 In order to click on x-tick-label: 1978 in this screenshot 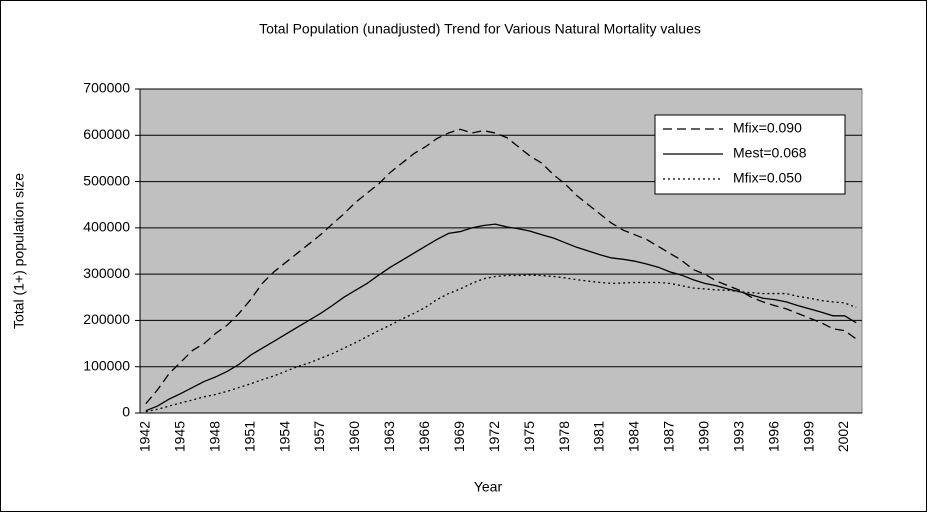, I will do `click(564, 436)`.